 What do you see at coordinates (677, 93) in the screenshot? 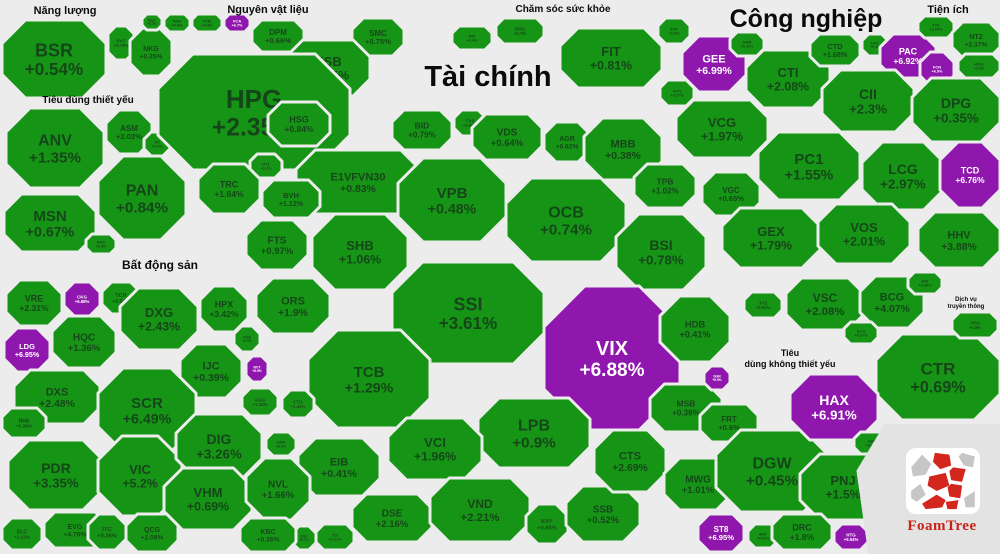
I see `cell-HTN: HTN +3.37%` at bounding box center [677, 93].